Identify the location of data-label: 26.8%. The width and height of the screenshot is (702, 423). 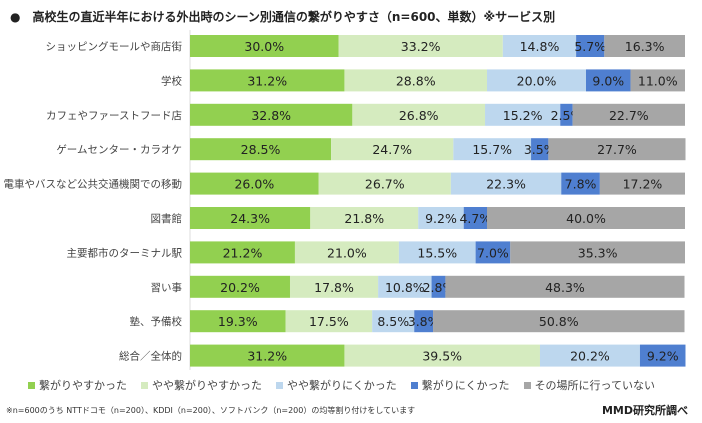
(419, 115).